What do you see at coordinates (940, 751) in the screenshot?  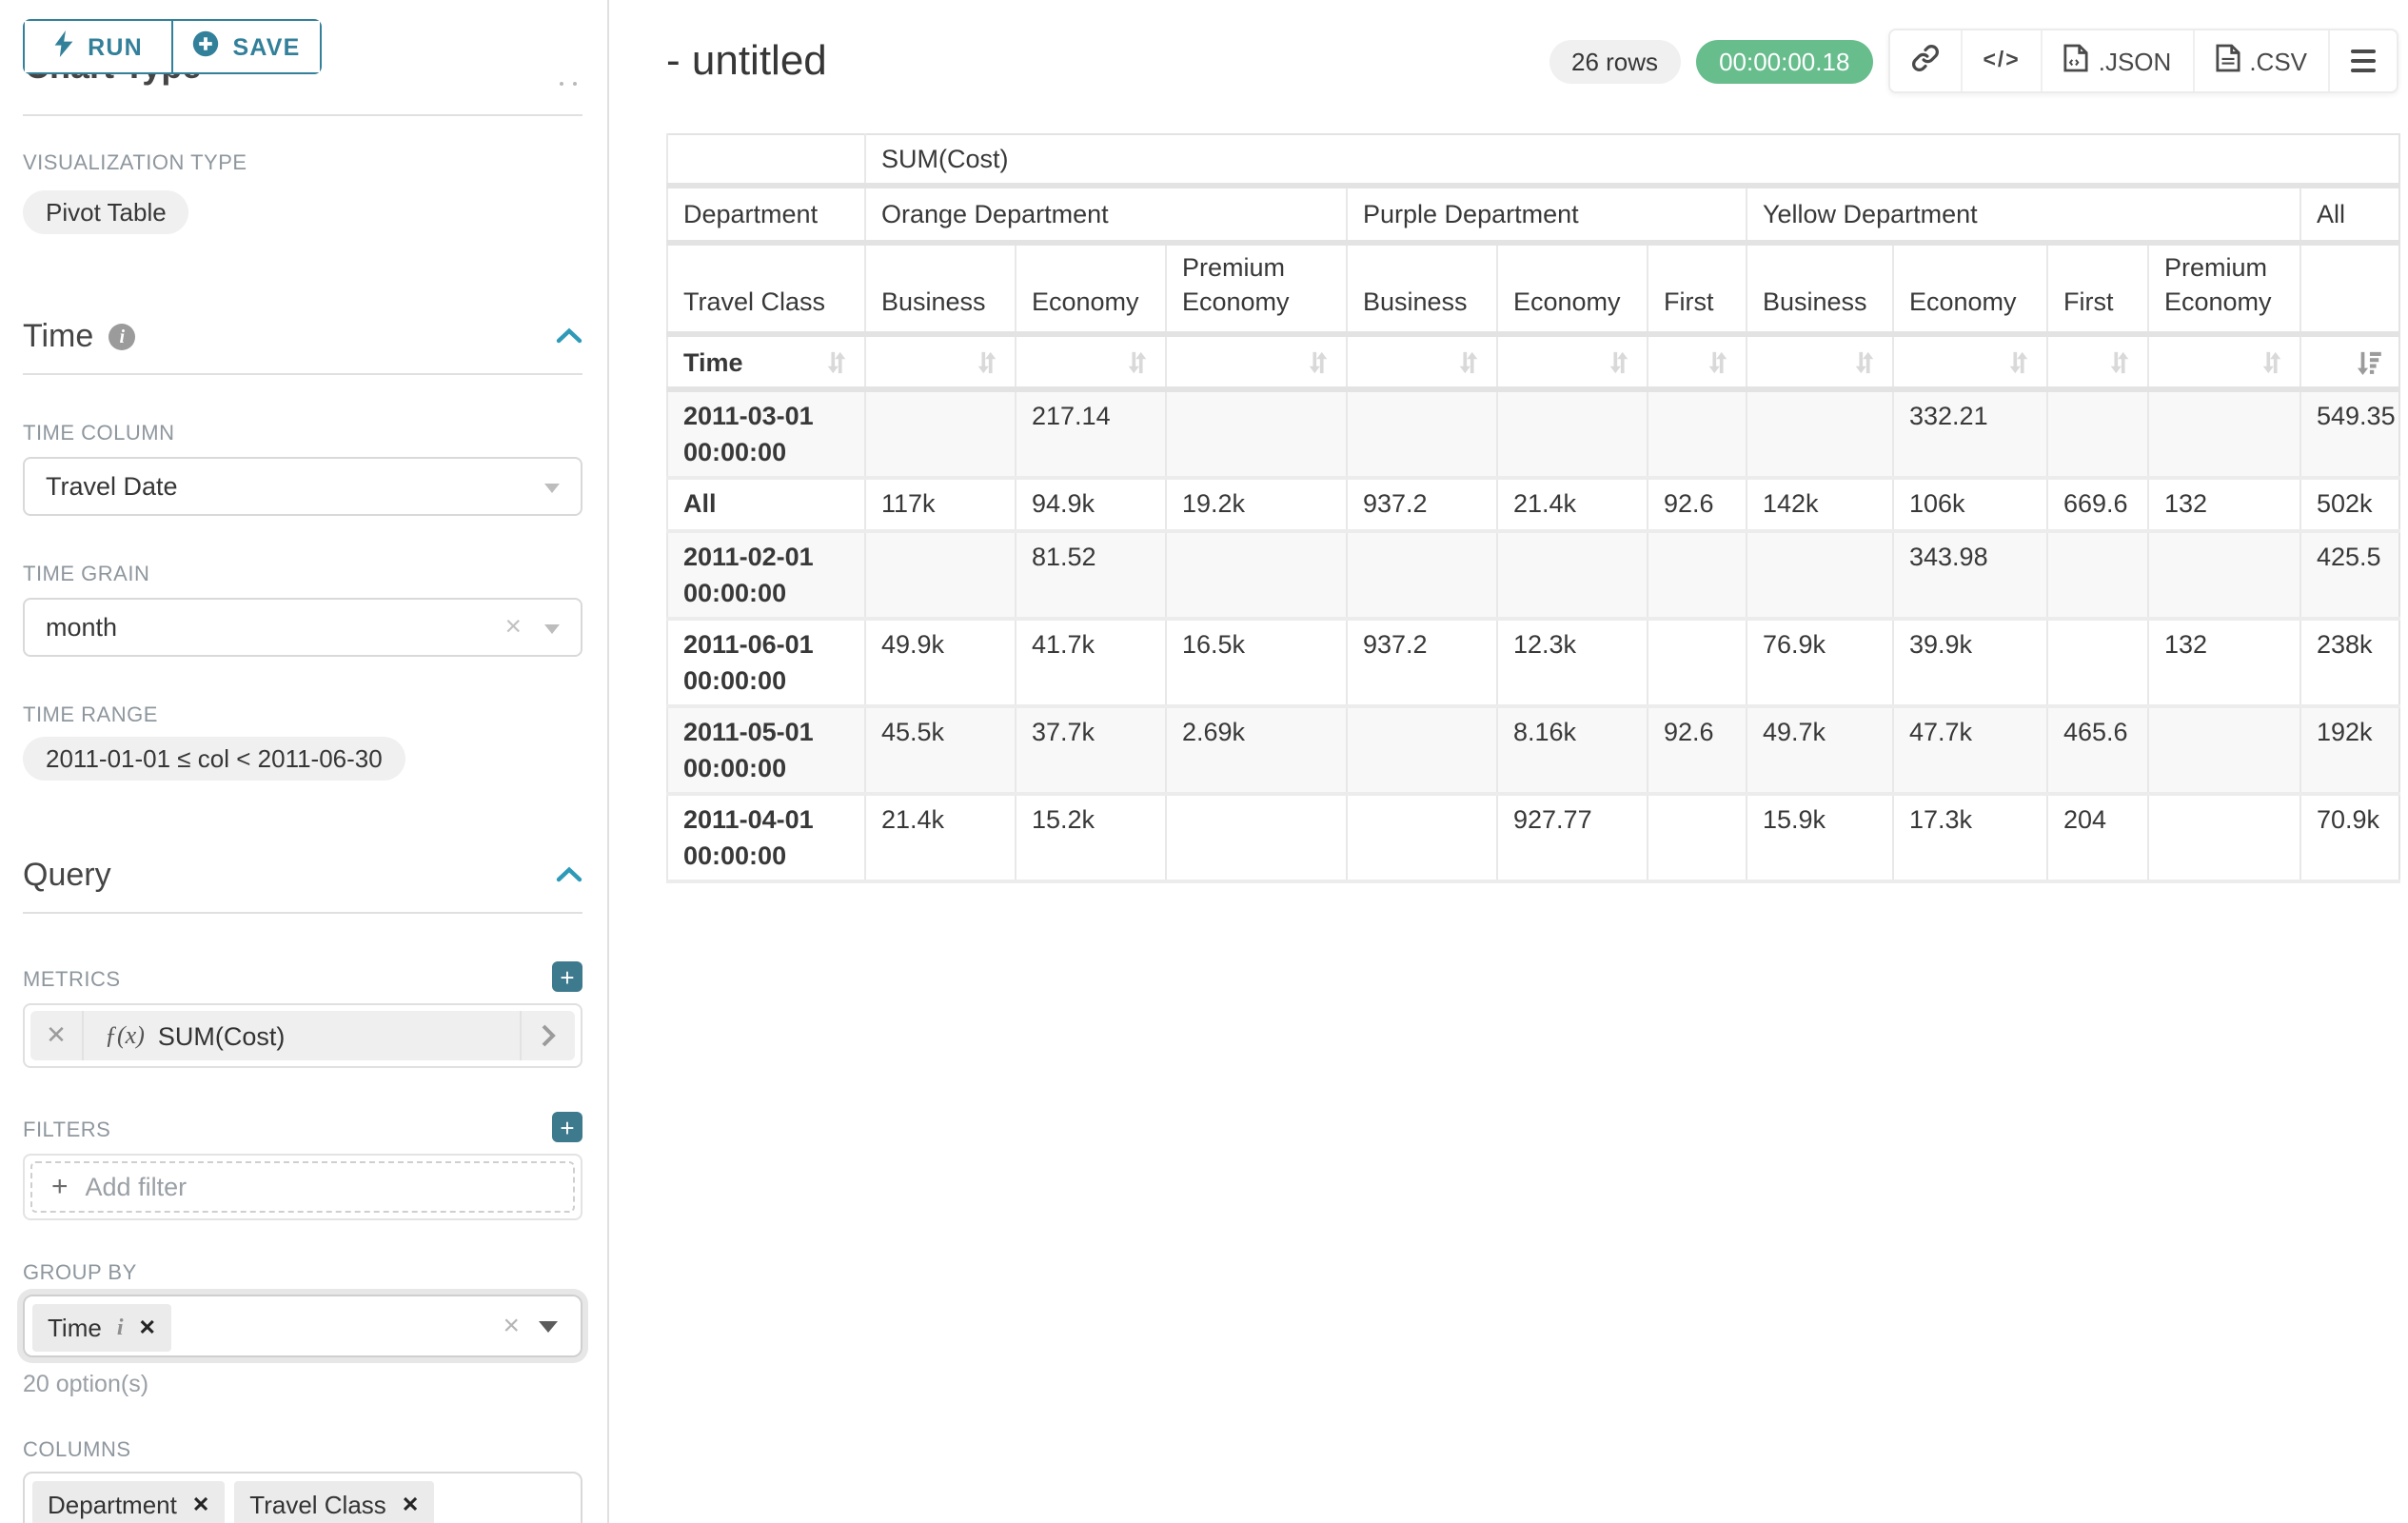 I see `pivot-value-cell: 45.5k` at bounding box center [940, 751].